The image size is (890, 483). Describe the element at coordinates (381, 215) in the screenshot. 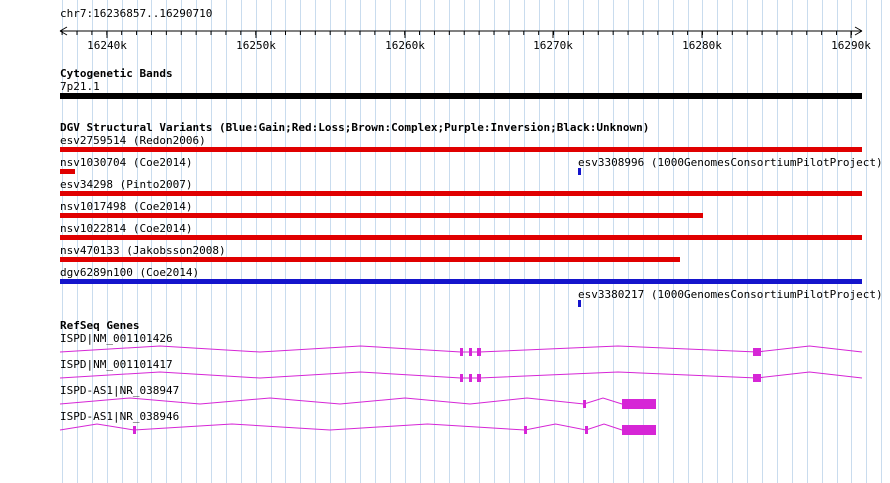

I see `variant-bar-nsv1017498` at that location.